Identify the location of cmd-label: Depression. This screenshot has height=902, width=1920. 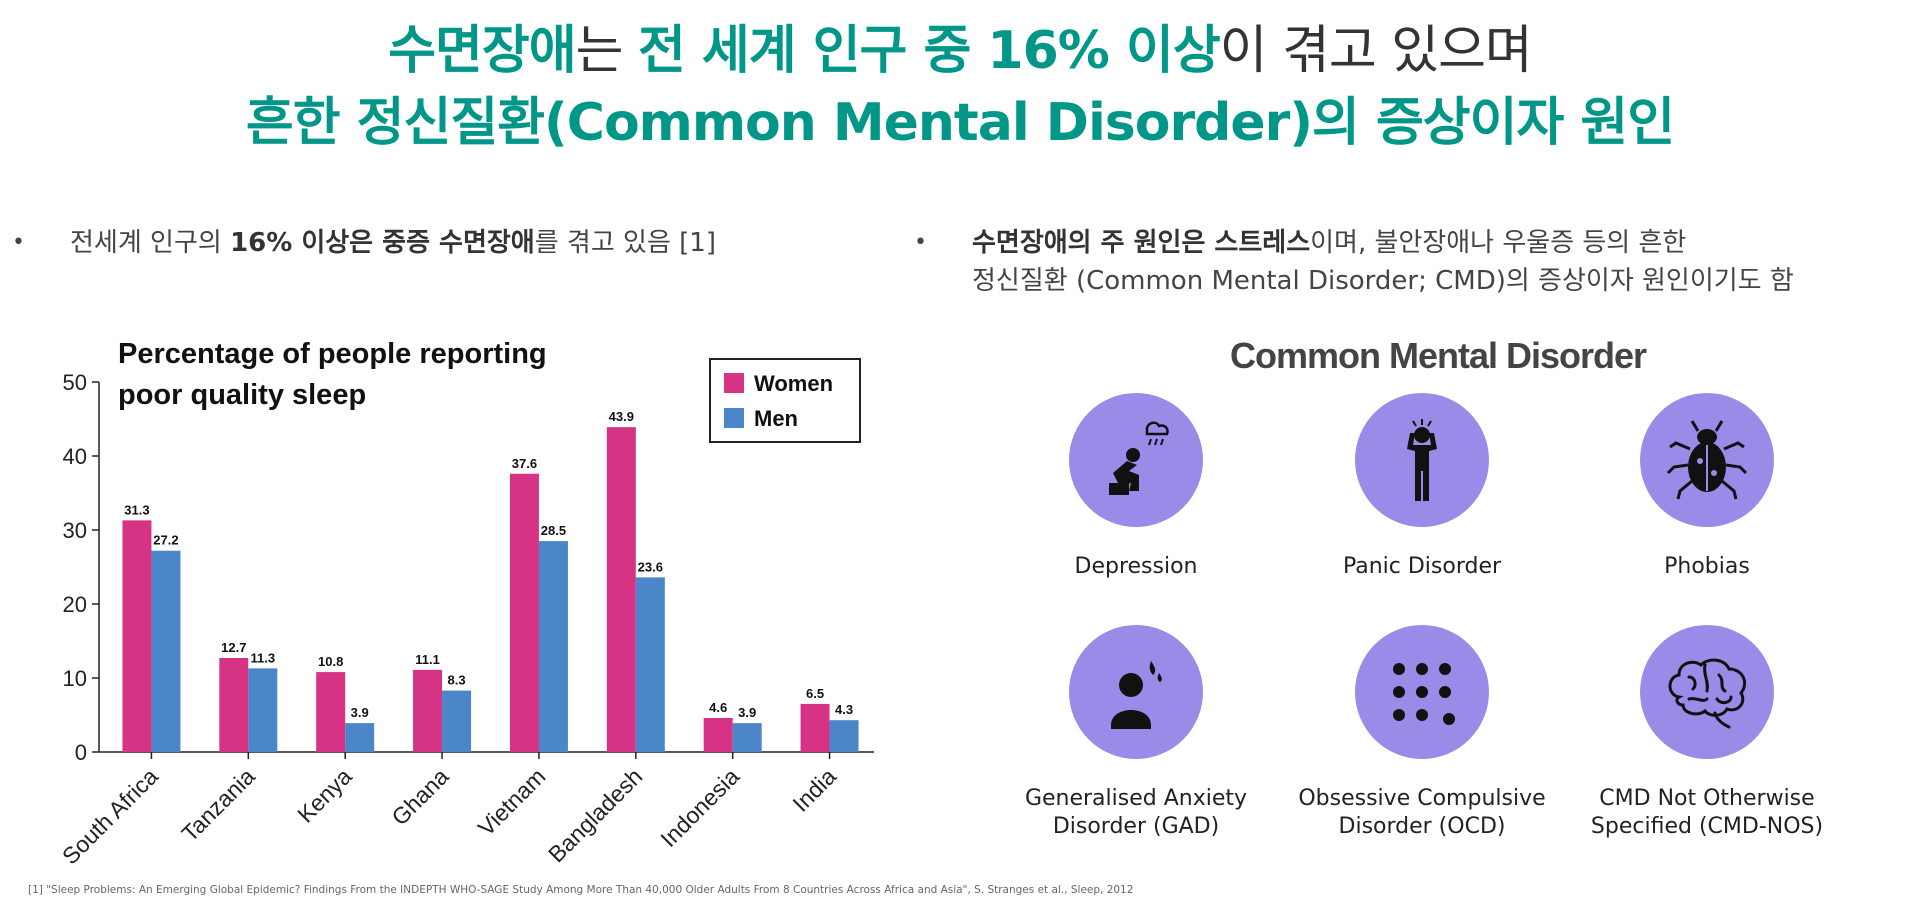
(1136, 567).